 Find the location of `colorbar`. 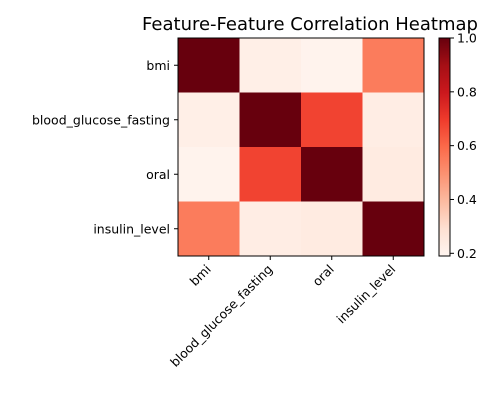

colorbar is located at coordinates (444, 147).